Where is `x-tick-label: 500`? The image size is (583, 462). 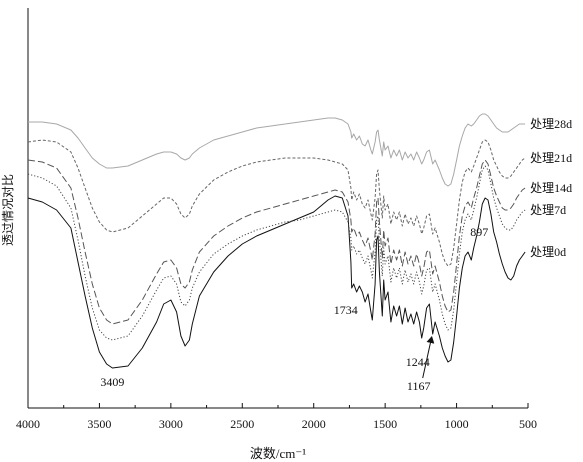 x-tick-label: 500 is located at coordinates (528, 424).